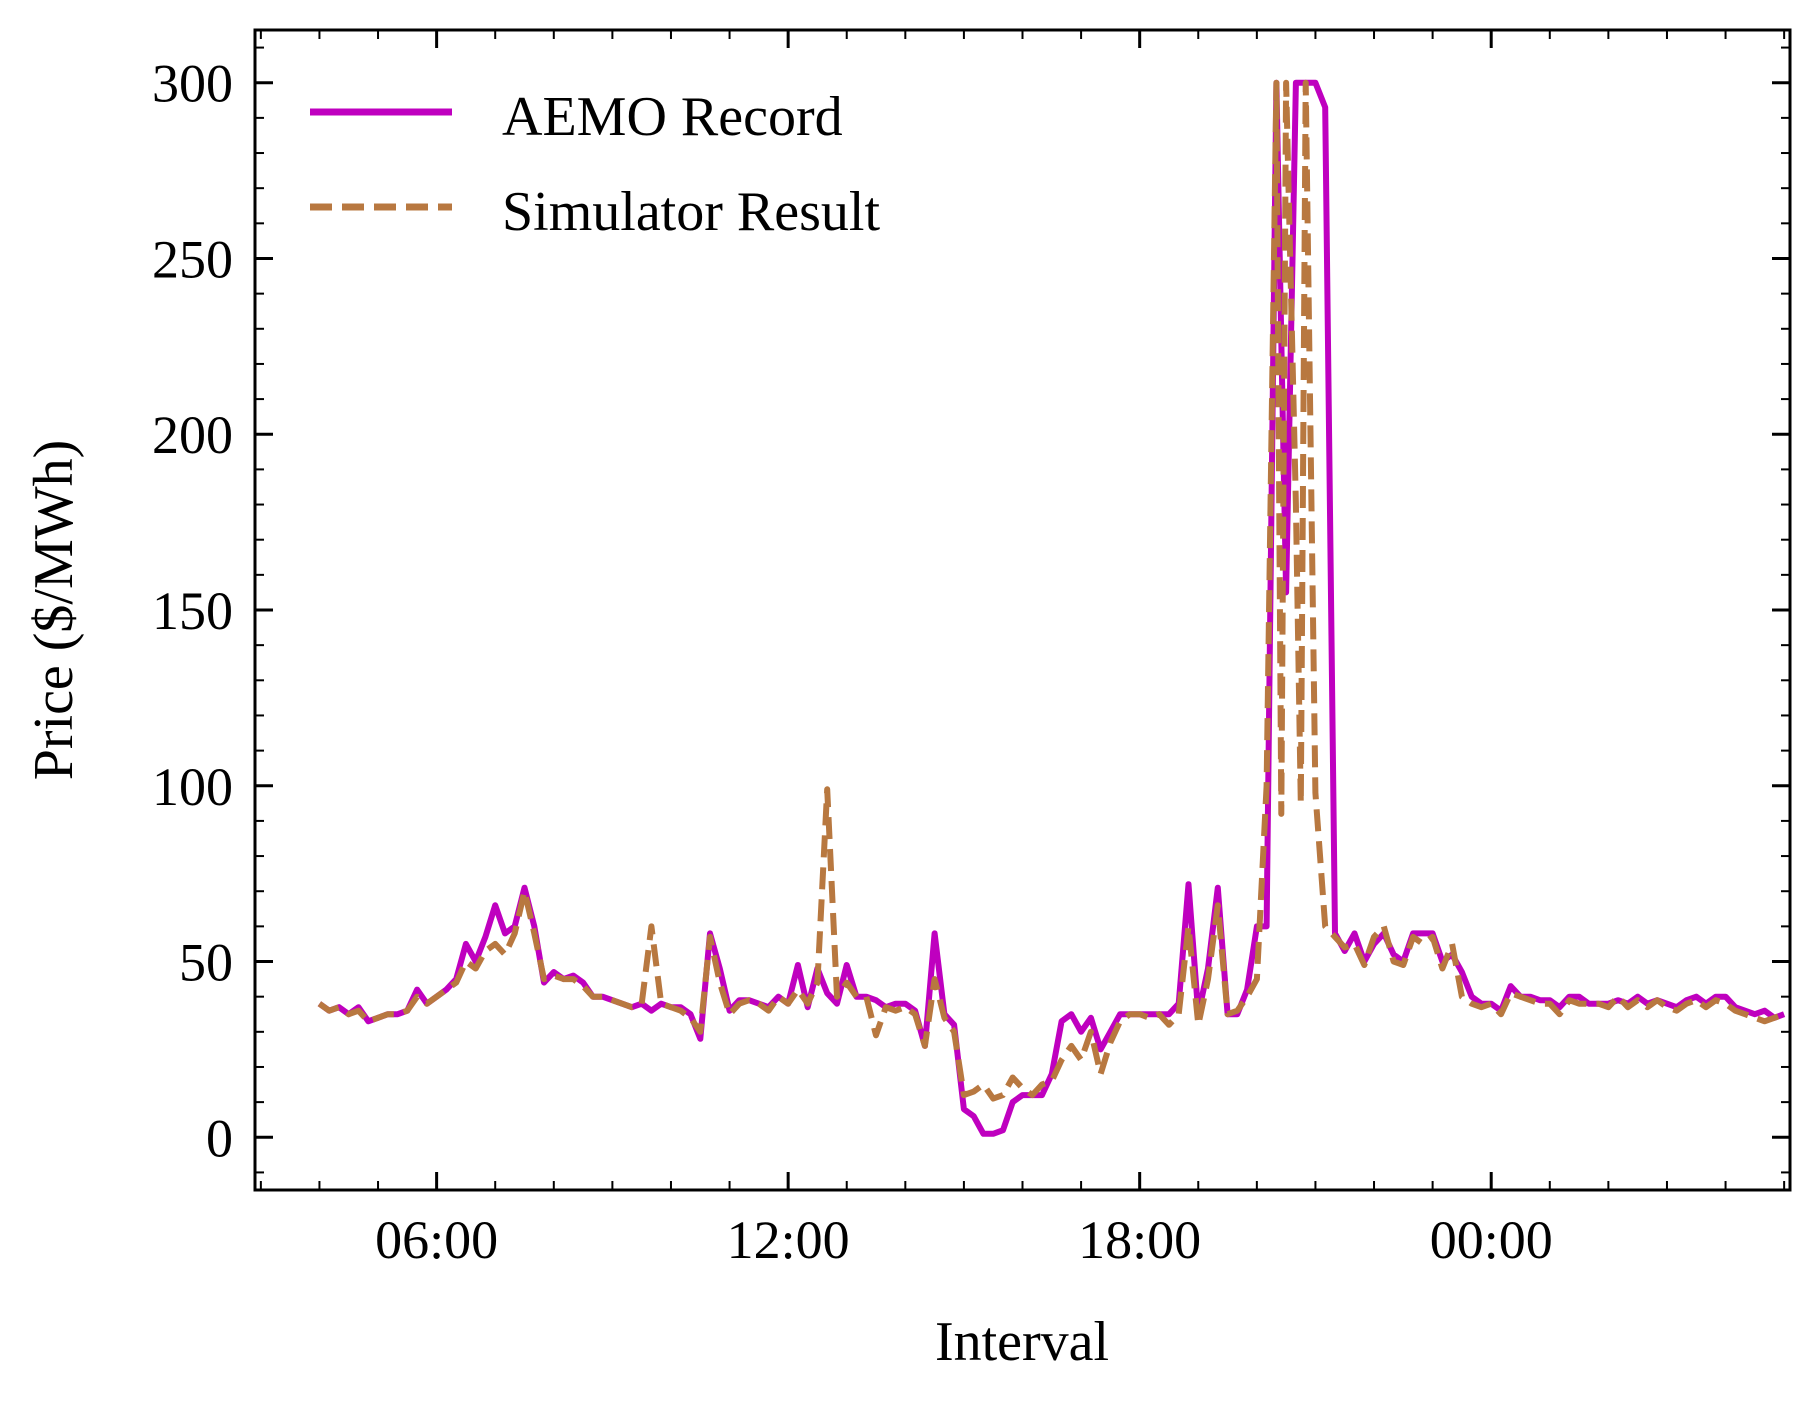 Image resolution: width=1818 pixels, height=1405 pixels. Describe the element at coordinates (436, 1240) in the screenshot. I see `x-tick-label: 06:00` at that location.